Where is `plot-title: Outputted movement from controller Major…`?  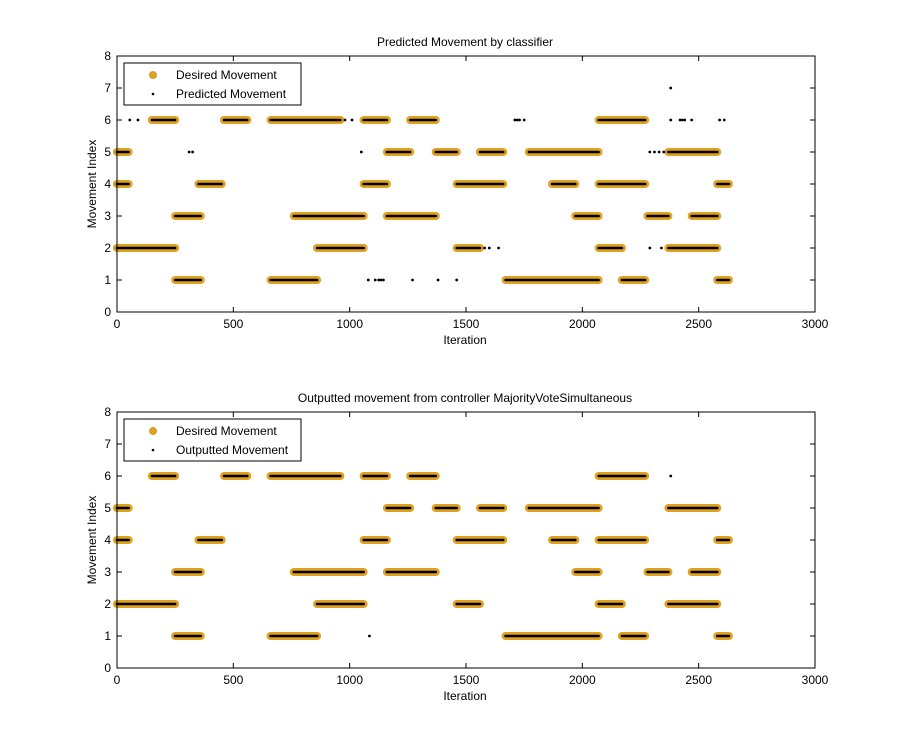 plot-title: Outputted movement from controller Major… is located at coordinates (465, 398).